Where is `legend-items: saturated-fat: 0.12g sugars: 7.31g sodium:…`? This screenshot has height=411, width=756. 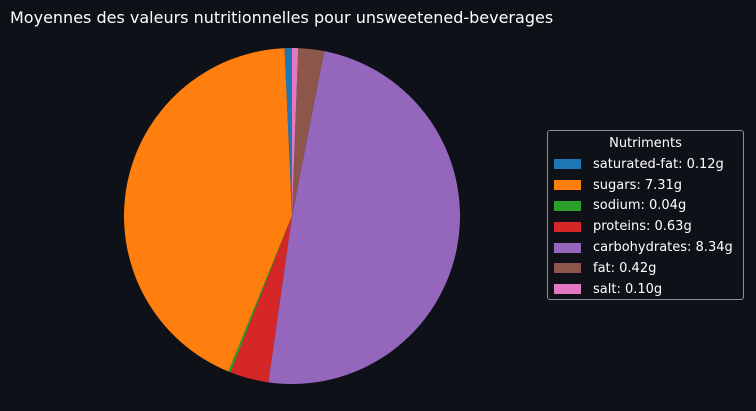 legend-items: saturated-fat: 0.12g sugars: 7.31g sodium:… is located at coordinates (645, 227).